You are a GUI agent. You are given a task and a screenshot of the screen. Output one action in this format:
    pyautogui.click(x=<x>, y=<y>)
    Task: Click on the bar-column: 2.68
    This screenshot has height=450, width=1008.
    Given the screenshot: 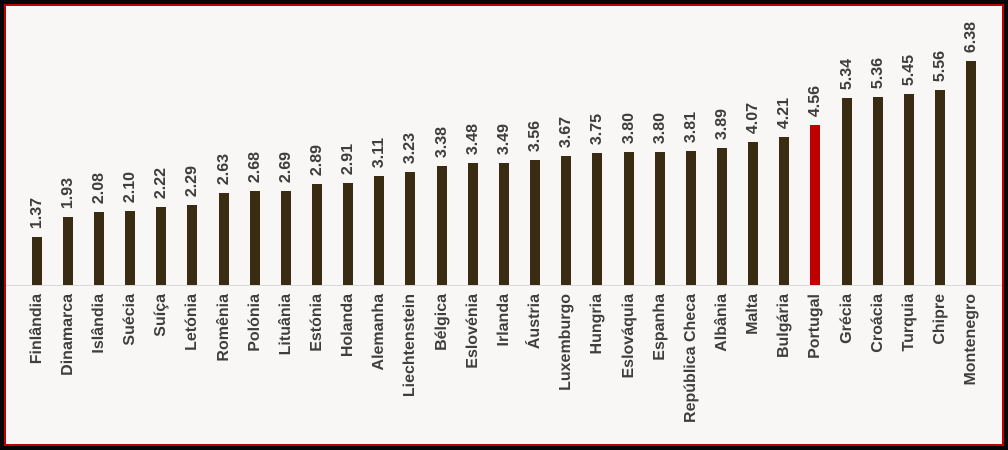 What is the action you would take?
    pyautogui.click(x=254, y=218)
    